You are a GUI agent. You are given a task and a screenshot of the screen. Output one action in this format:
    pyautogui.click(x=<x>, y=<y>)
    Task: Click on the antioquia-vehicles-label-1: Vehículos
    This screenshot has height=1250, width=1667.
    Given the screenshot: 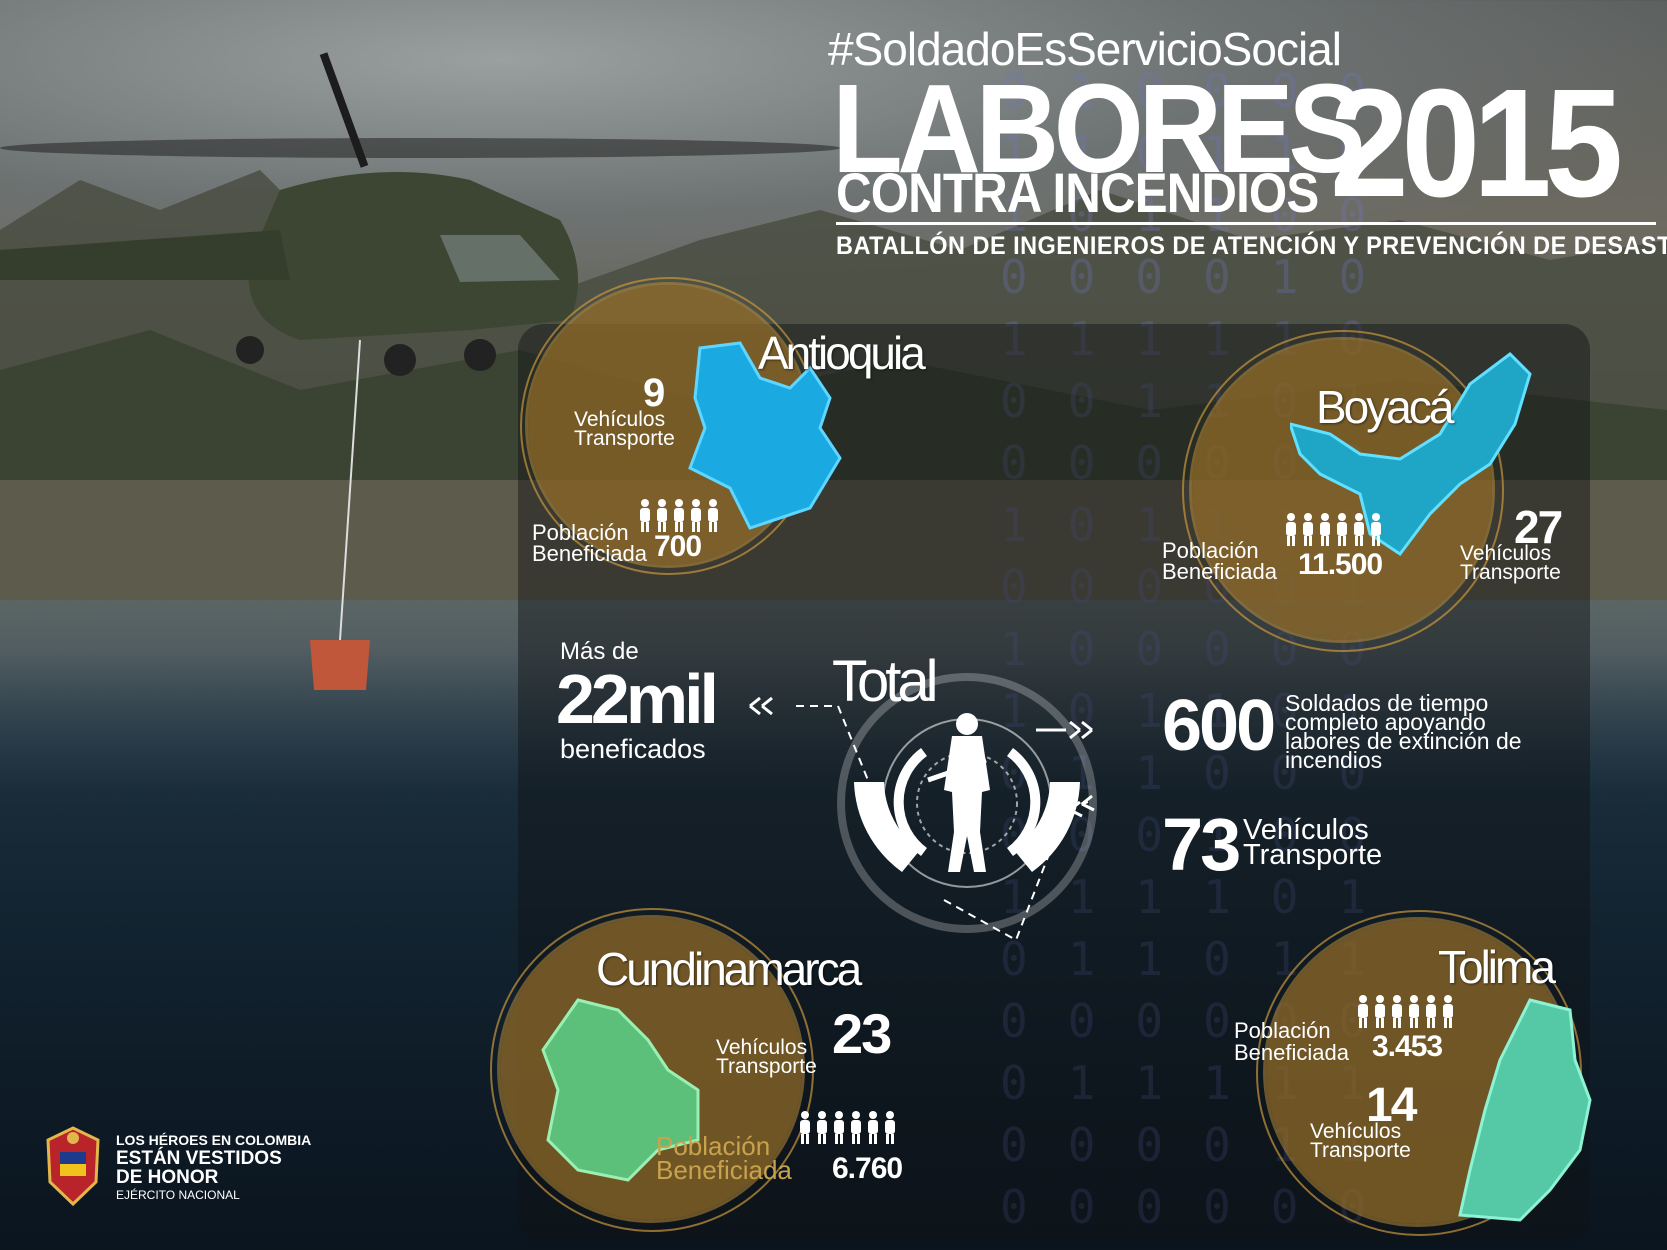 What is the action you would take?
    pyautogui.click(x=620, y=419)
    